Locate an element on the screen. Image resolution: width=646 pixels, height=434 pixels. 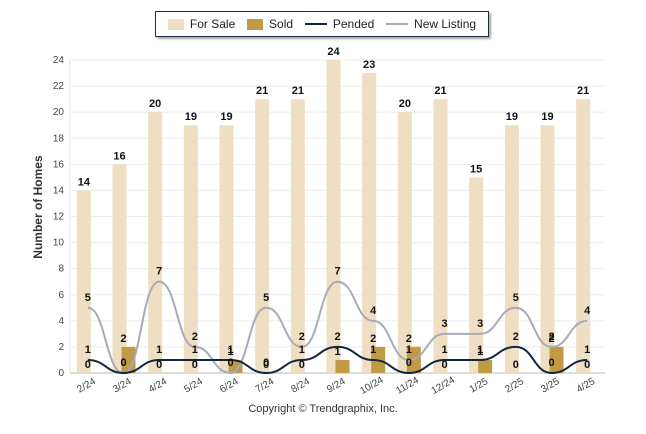
label-pended-3-24: 0 is located at coordinates (123, 363).